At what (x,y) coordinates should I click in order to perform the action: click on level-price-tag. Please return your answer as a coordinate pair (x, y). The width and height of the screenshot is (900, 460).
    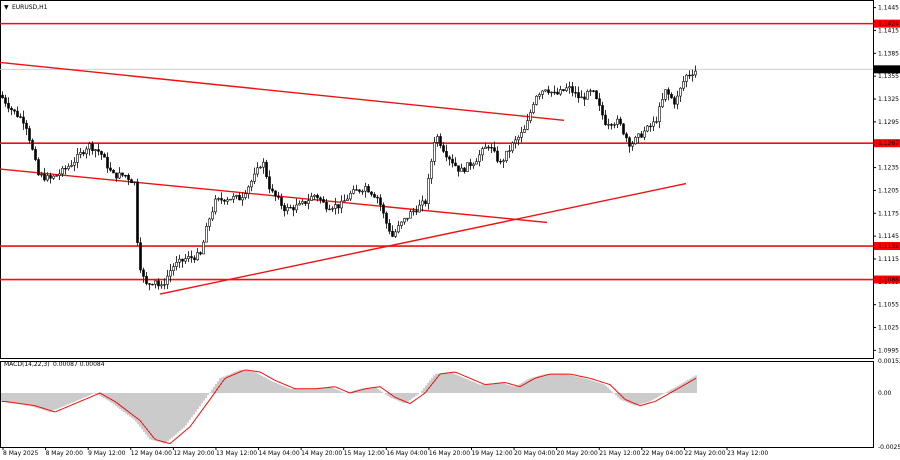
    Looking at the image, I should click on (887, 143).